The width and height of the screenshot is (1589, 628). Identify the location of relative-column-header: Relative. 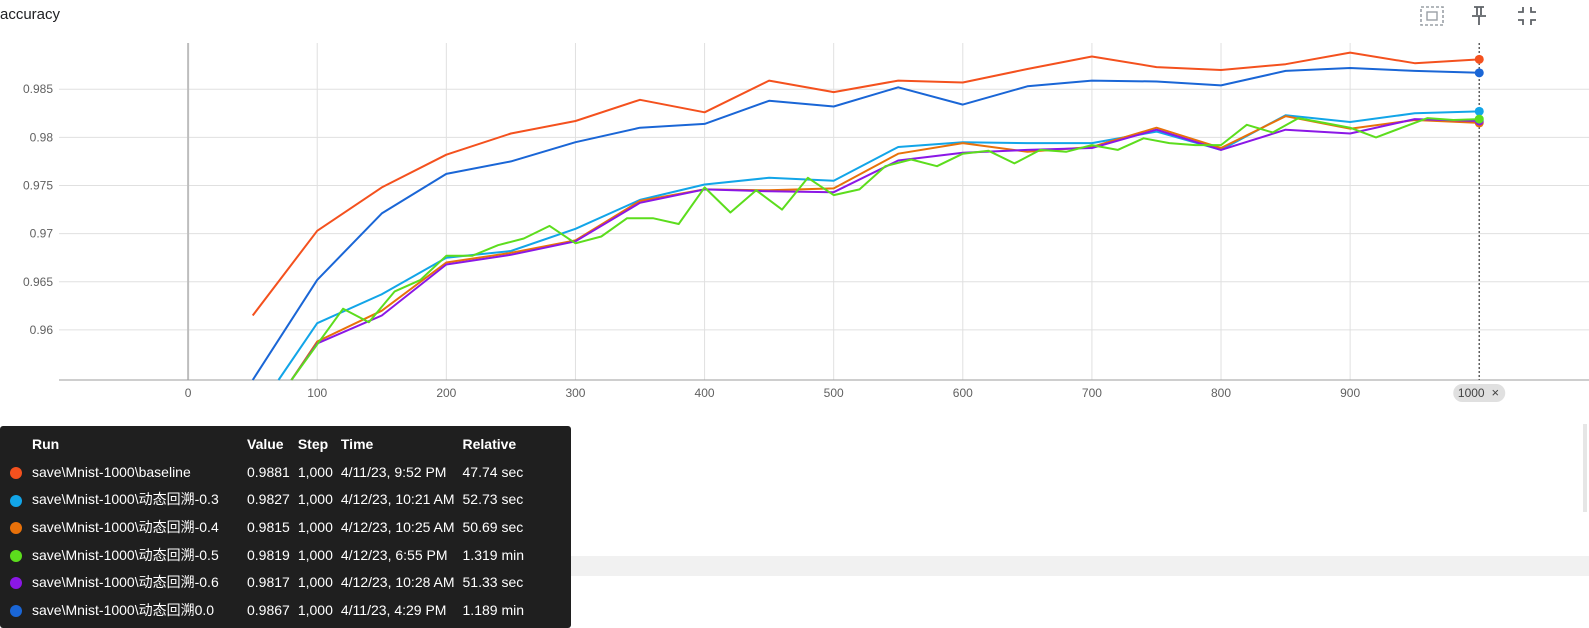
(489, 444).